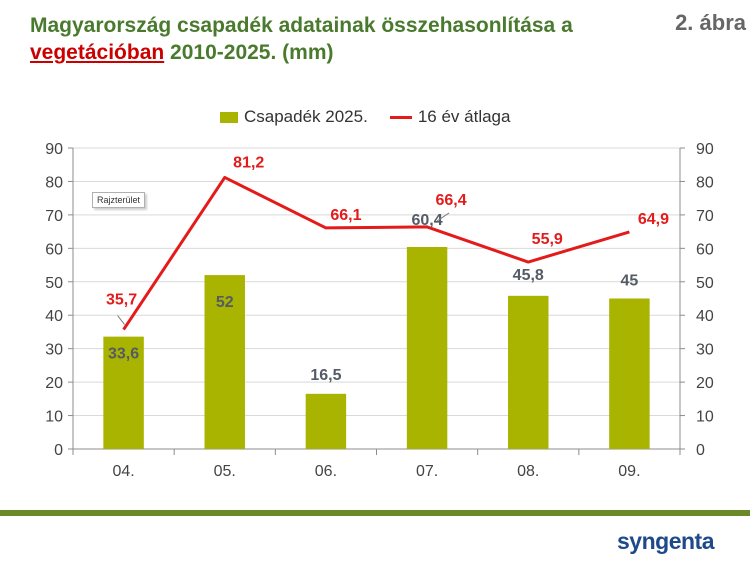  I want to click on legend-item-line: 16 év átlaga, so click(450, 117).